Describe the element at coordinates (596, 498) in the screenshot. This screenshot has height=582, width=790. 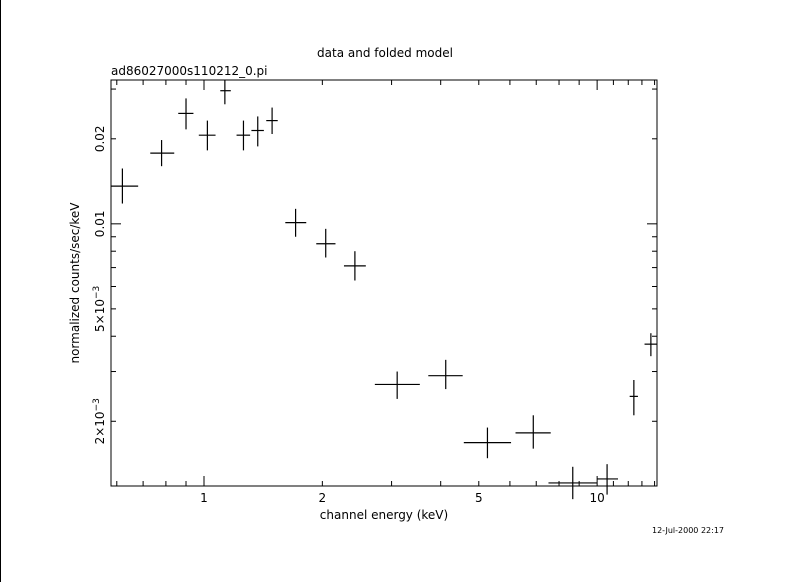
I see `x-tick-label: 10` at that location.